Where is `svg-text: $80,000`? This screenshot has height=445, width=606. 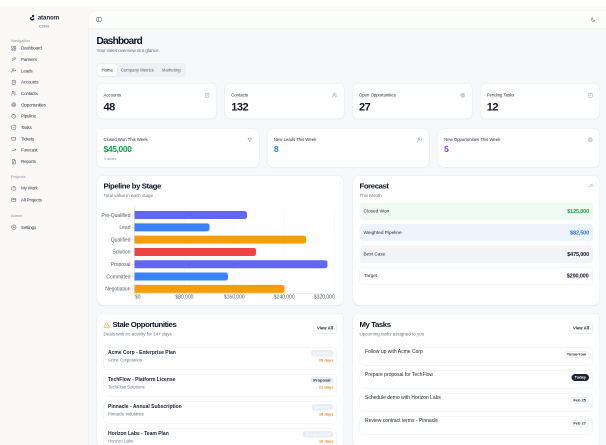
svg-text: $80,000 is located at coordinates (184, 297).